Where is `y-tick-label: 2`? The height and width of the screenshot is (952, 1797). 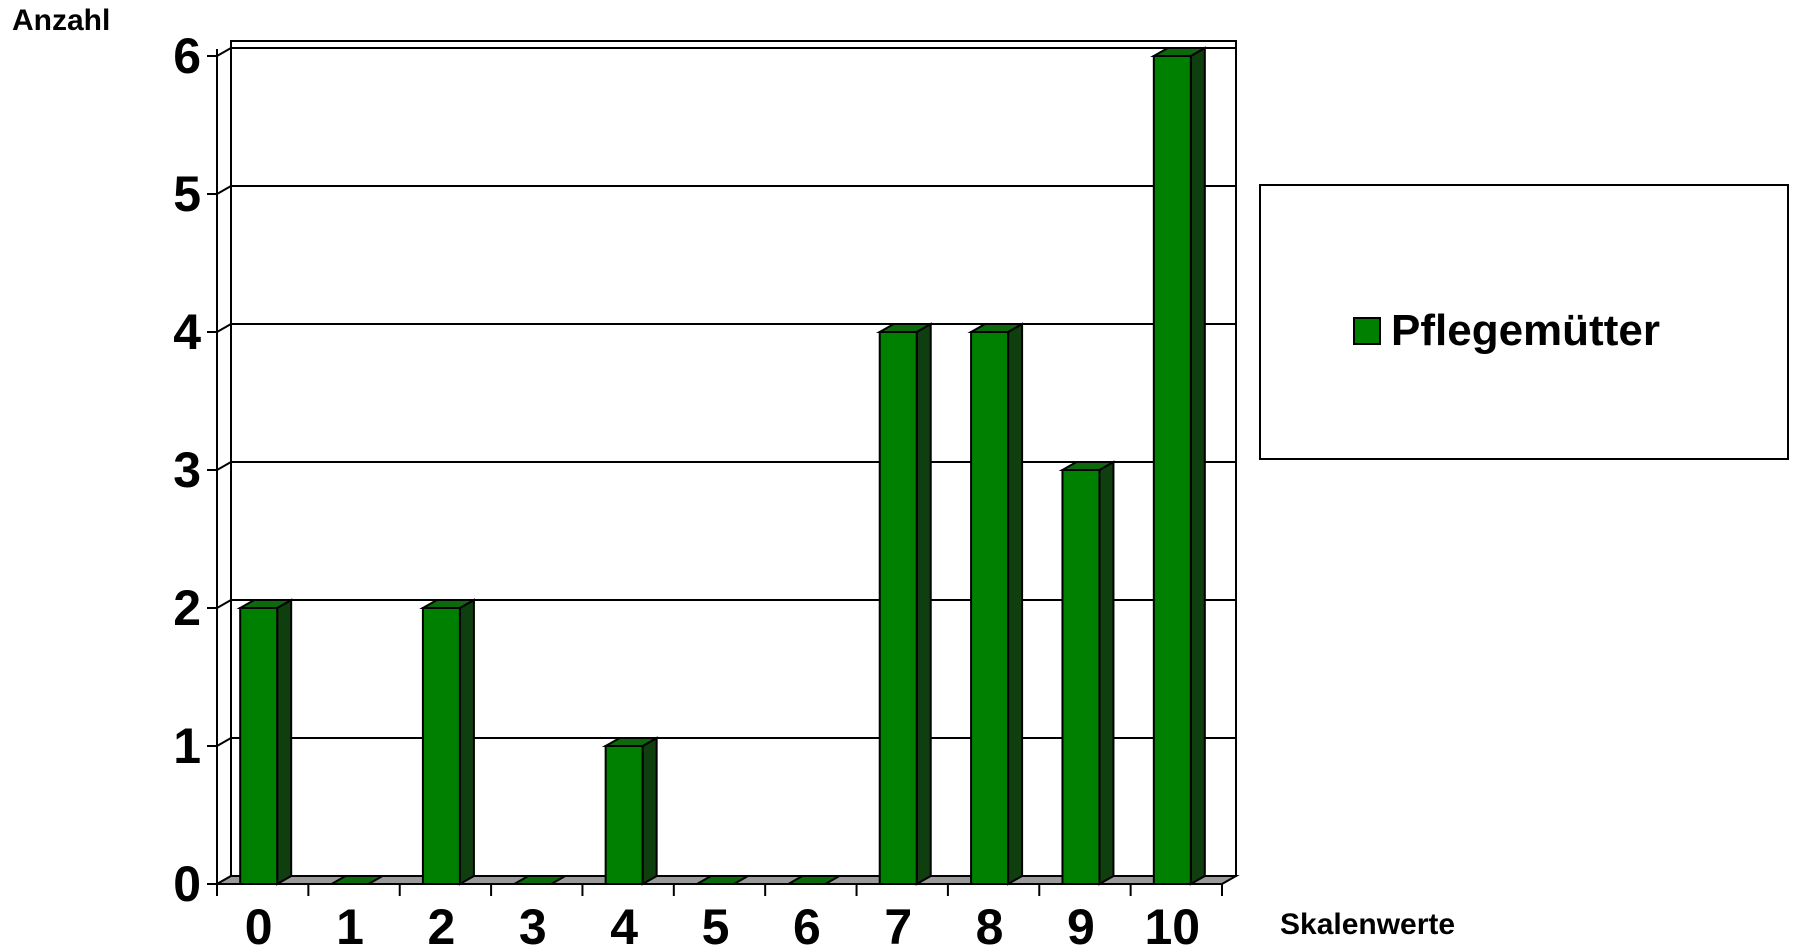 y-tick-label: 2 is located at coordinates (187, 608).